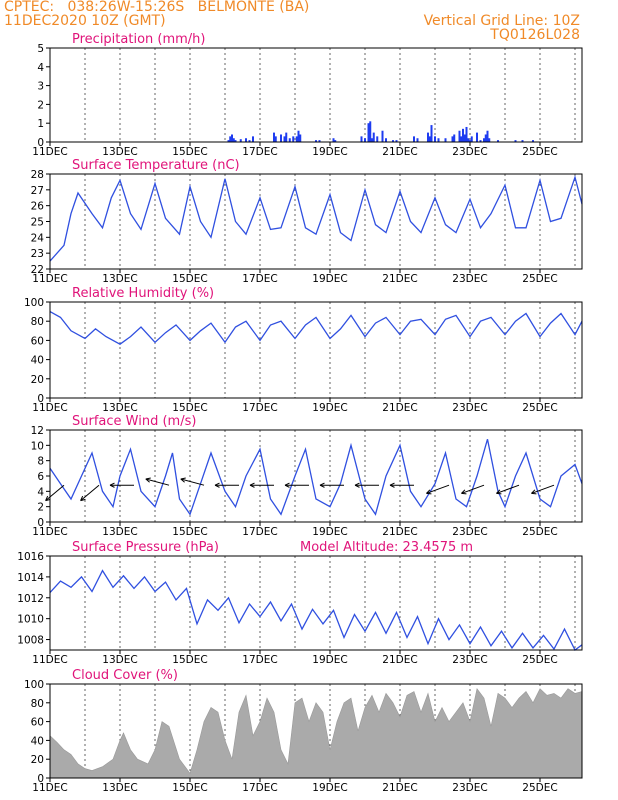 This screenshot has width=618, height=800. What do you see at coordinates (37, 446) in the screenshot?
I see `y-tick-label: 10` at bounding box center [37, 446].